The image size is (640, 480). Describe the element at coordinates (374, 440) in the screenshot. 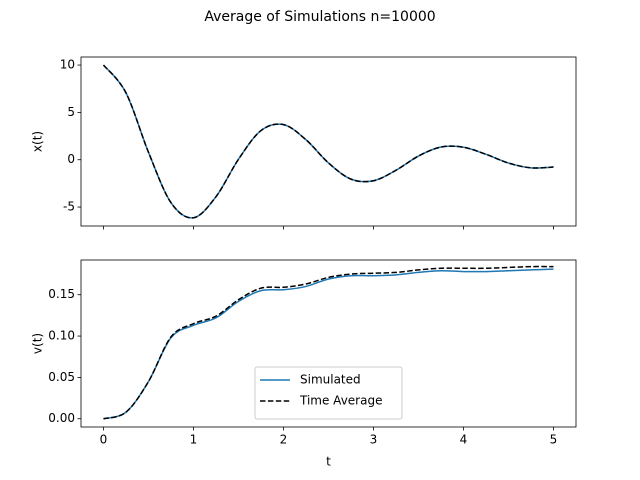

I see `x-tick-label: 3` at that location.